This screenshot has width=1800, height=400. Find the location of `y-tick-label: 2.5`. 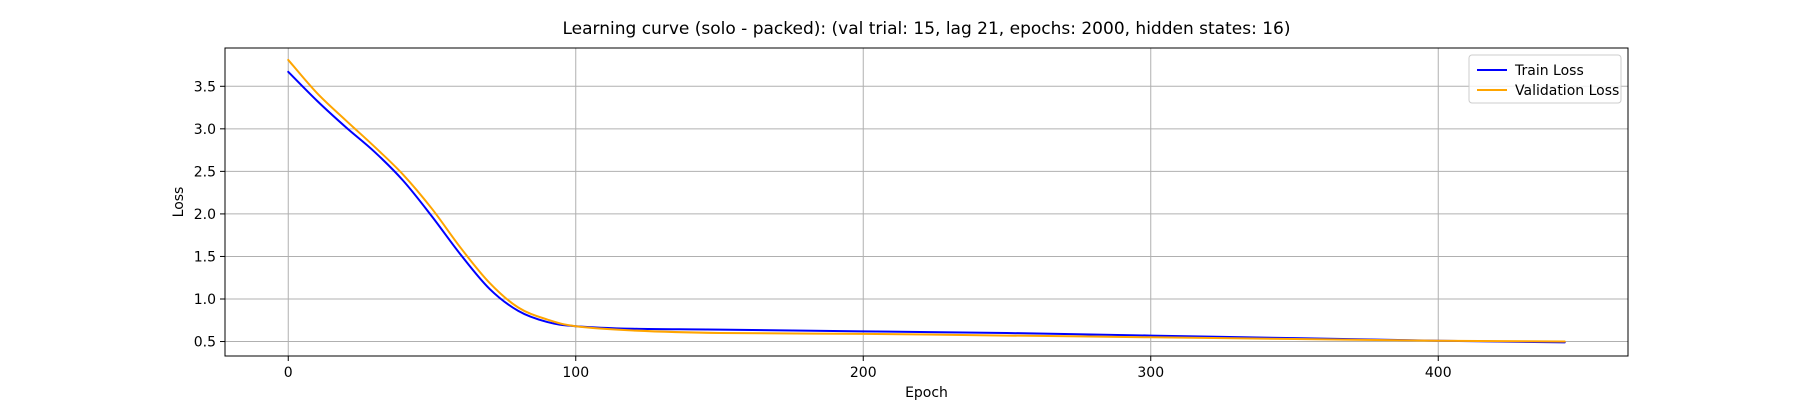

y-tick-label: 2.5 is located at coordinates (205, 172).